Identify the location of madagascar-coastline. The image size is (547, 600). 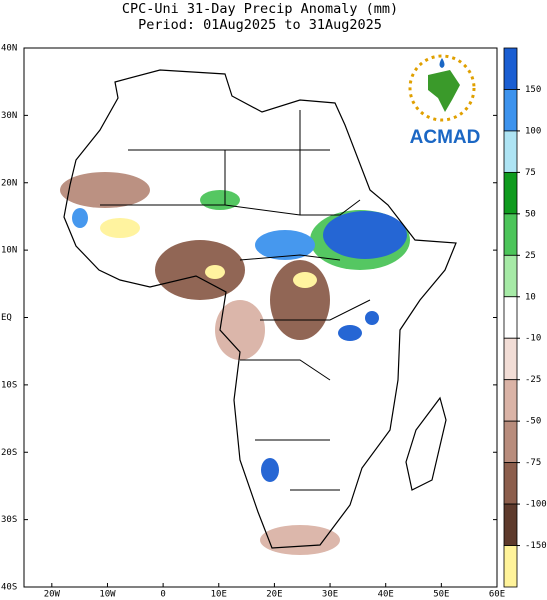
(426, 443).